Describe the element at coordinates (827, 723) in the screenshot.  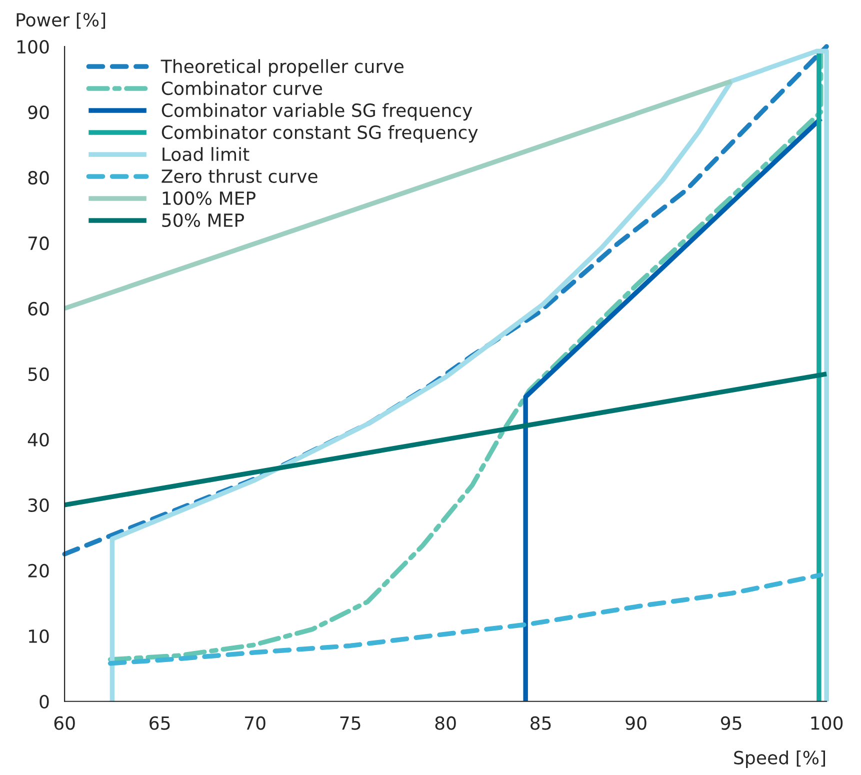
I see `x-tick-label: 100` at that location.